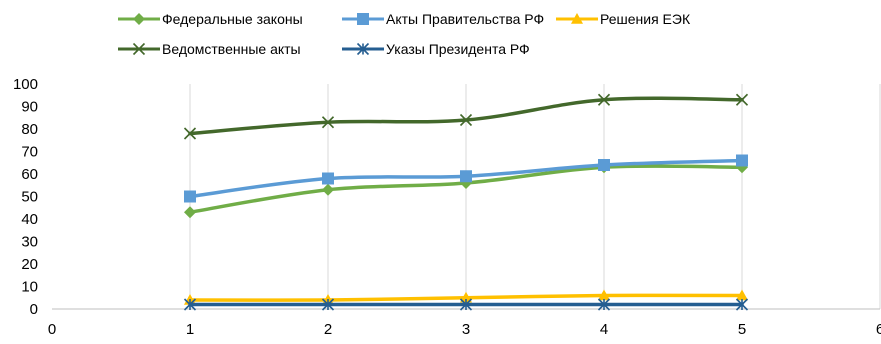  What do you see at coordinates (328, 329) in the screenshot?
I see `x-tick-label: 2` at bounding box center [328, 329].